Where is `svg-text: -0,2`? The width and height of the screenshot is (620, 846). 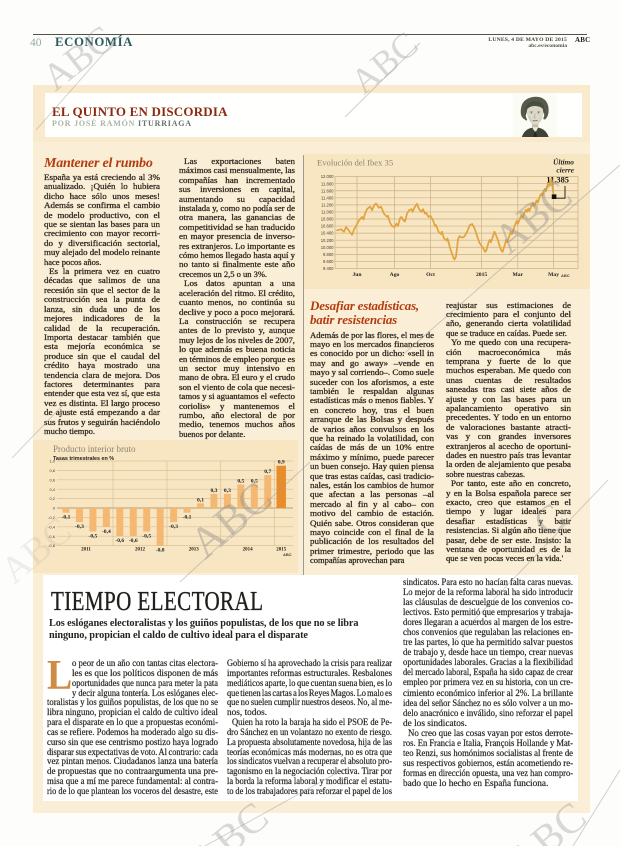
svg-text: -0,2 is located at coordinates (52, 517).